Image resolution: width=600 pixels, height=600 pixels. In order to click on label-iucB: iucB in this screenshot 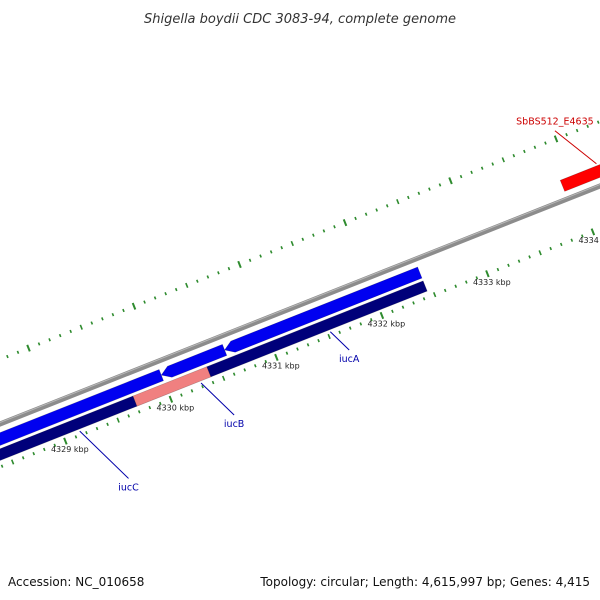, I will do `click(234, 424)`.